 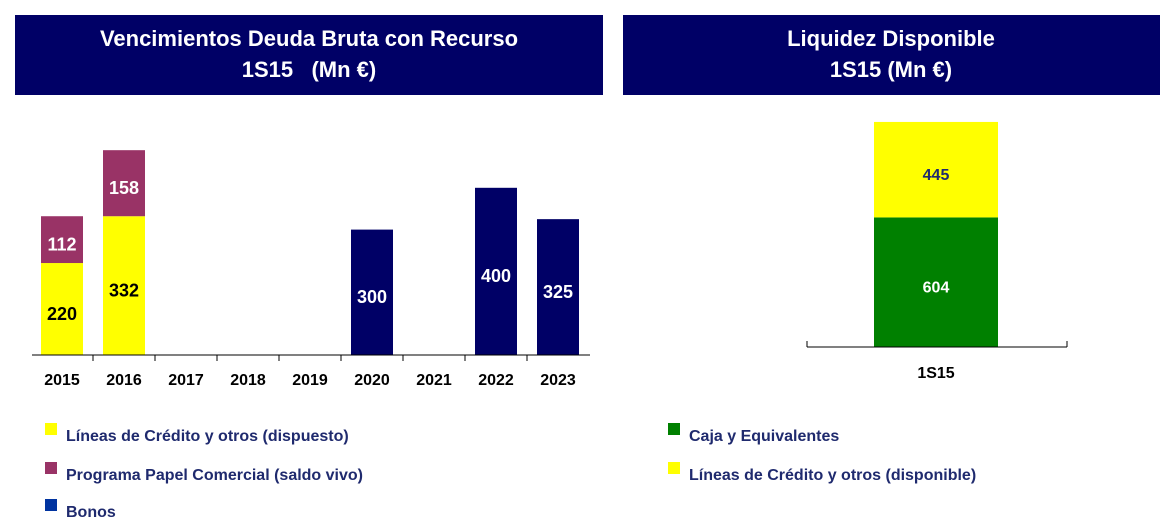 I want to click on x-tick-label: 2018, so click(x=248, y=380).